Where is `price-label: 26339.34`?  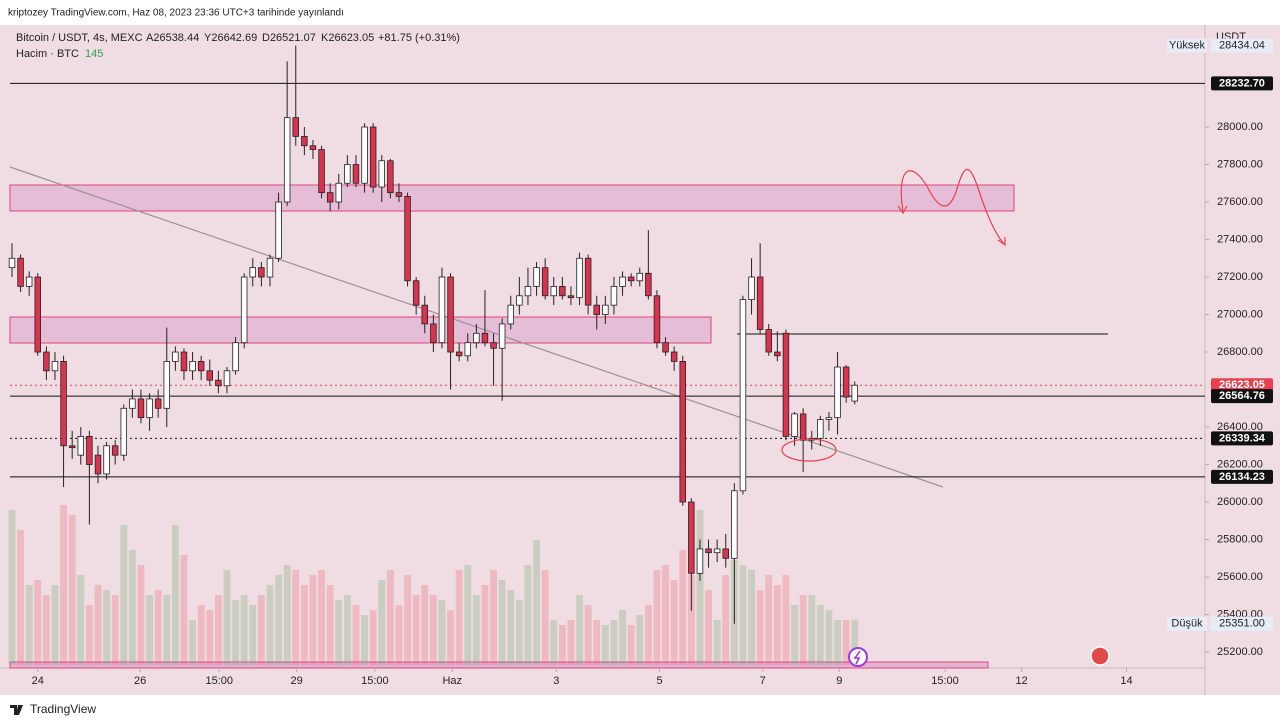 price-label: 26339.34 is located at coordinates (1242, 438).